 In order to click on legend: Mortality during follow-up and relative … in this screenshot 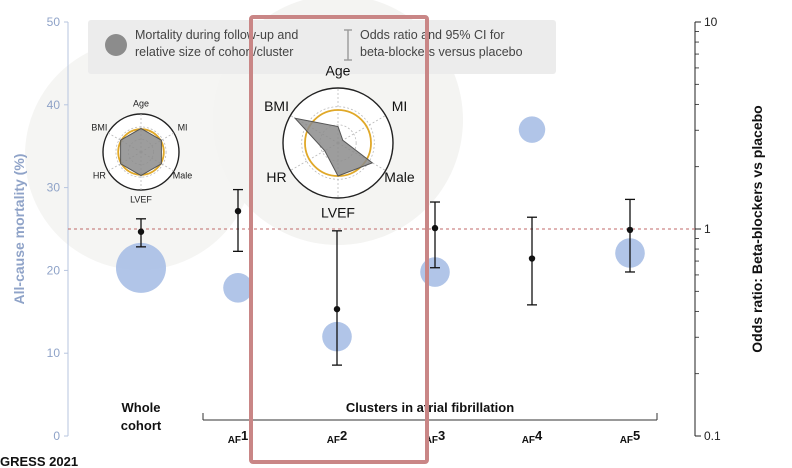, I will do `click(322, 47)`.